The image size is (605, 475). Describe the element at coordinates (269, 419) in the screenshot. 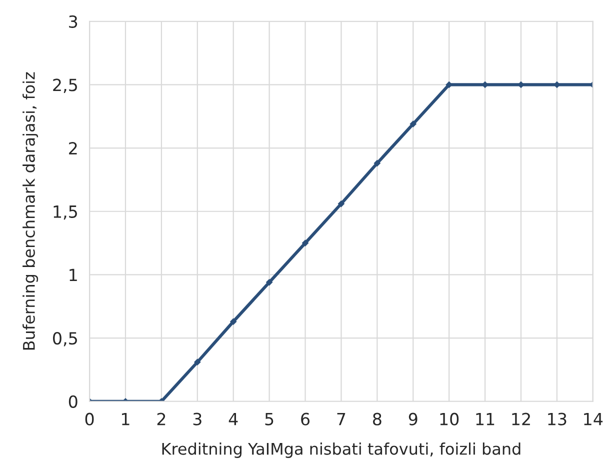

I see `x-tick-label: 5` at that location.